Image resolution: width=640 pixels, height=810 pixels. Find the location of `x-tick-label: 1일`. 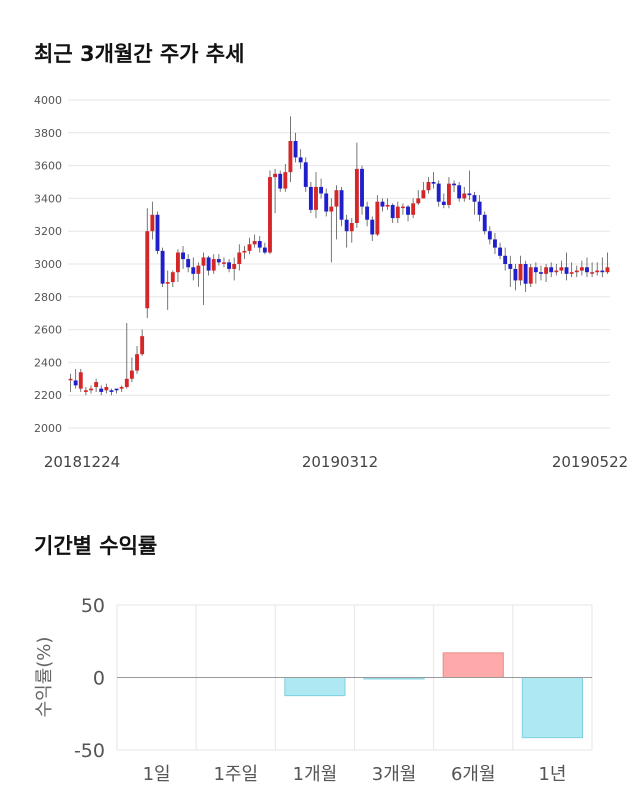

x-tick-label: 1일 is located at coordinates (157, 774).